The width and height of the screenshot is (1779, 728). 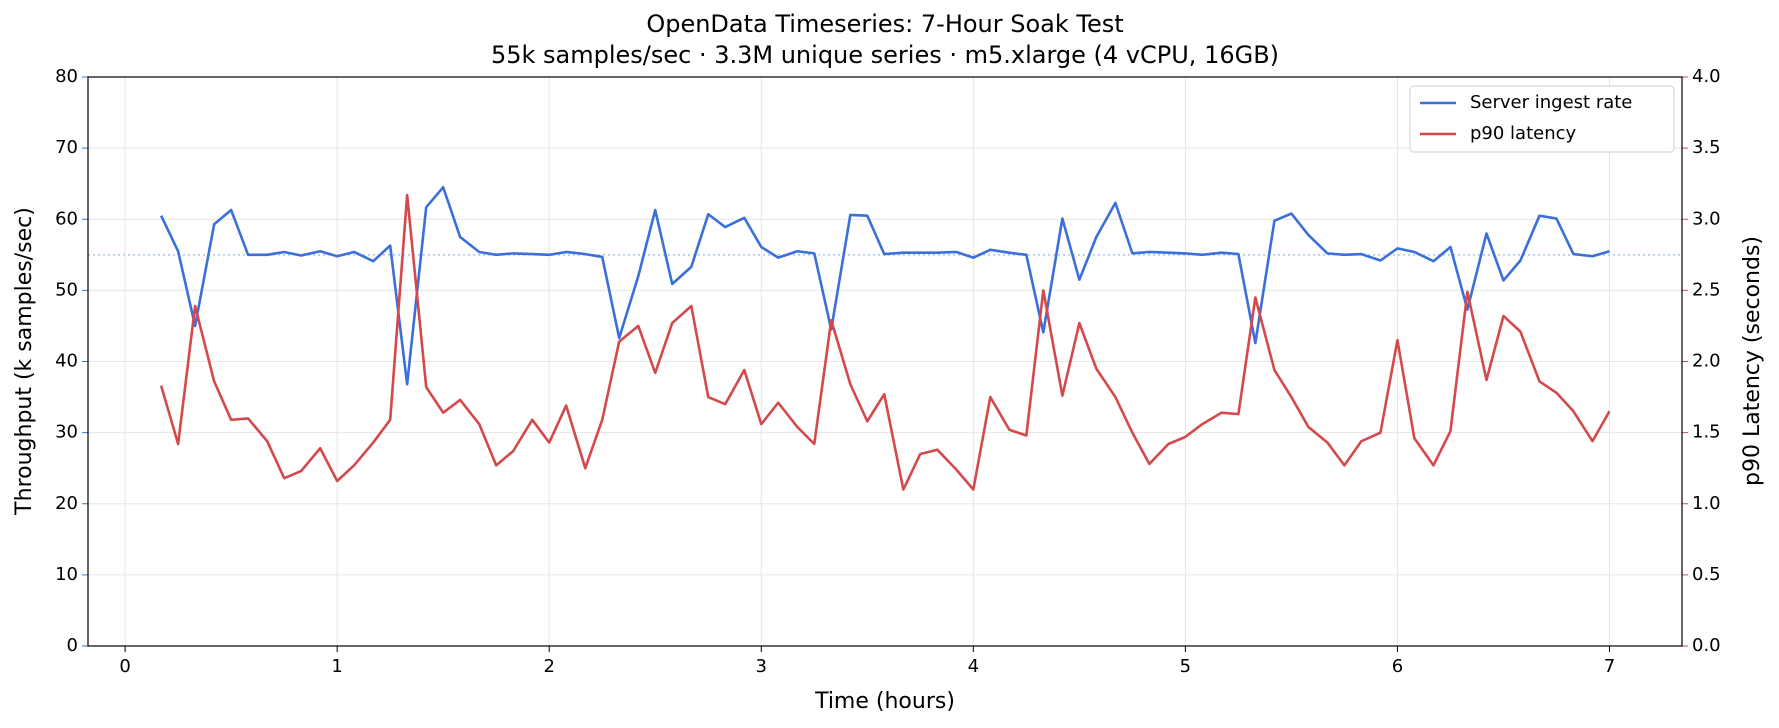 I want to click on y2-tick-label: 1.5, so click(x=1706, y=432).